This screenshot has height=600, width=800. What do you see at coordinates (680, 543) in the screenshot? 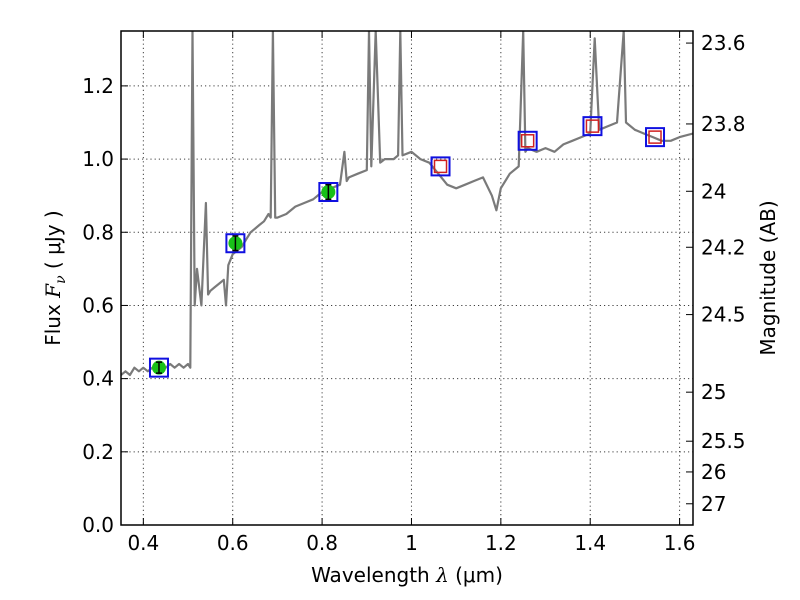
I see `x-tick-label: 1.6` at bounding box center [680, 543].